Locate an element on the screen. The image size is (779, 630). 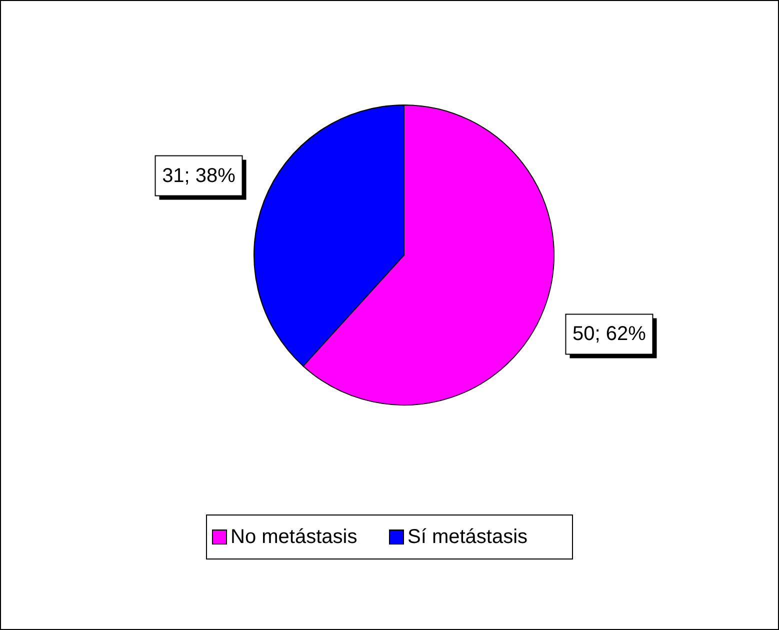
legend-label: No metástasis is located at coordinates (294, 537).